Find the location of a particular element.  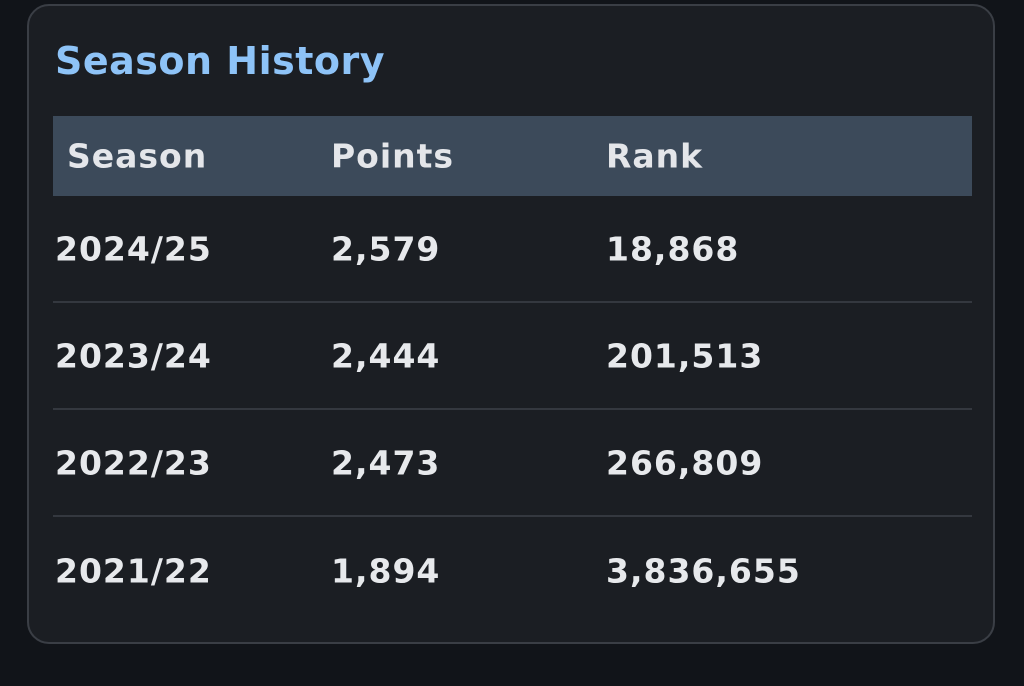

table-row: 2024/25 2,579 18,868 is located at coordinates (512, 249).